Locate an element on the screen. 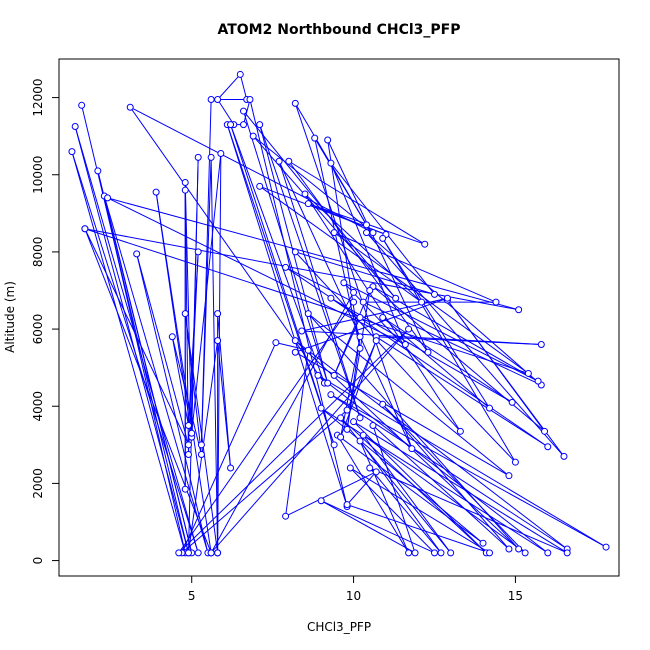 This screenshot has width=650, height=650. x-axis-label: CHCl3_PFP is located at coordinates (339, 627).